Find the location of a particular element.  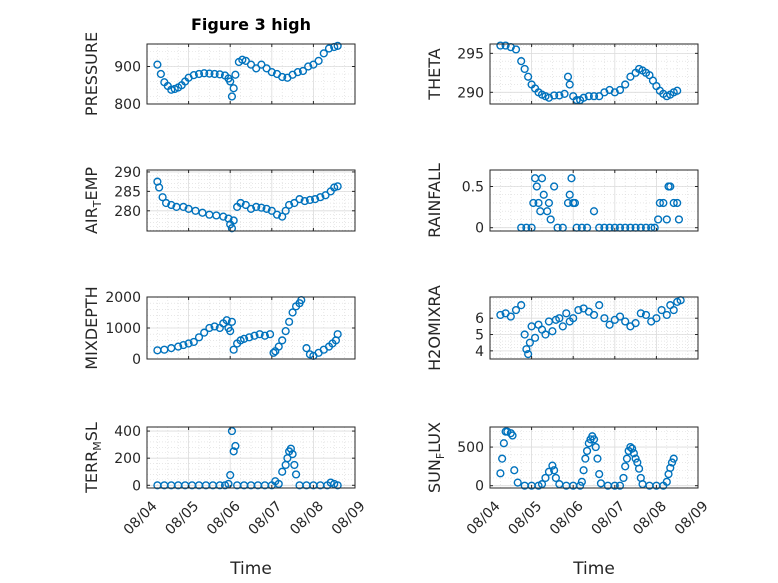

y-tick-label: 500 is located at coordinates (470, 448).